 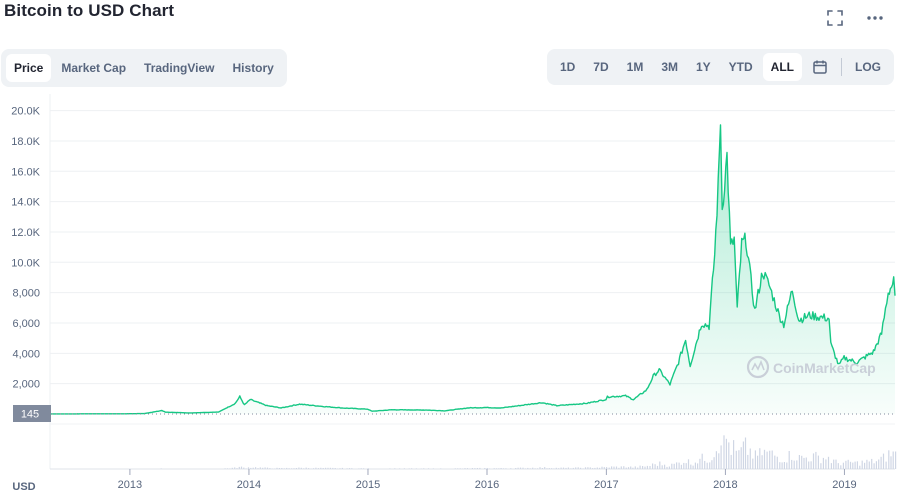 What do you see at coordinates (875, 18) in the screenshot?
I see `more-horizontal-icon` at bounding box center [875, 18].